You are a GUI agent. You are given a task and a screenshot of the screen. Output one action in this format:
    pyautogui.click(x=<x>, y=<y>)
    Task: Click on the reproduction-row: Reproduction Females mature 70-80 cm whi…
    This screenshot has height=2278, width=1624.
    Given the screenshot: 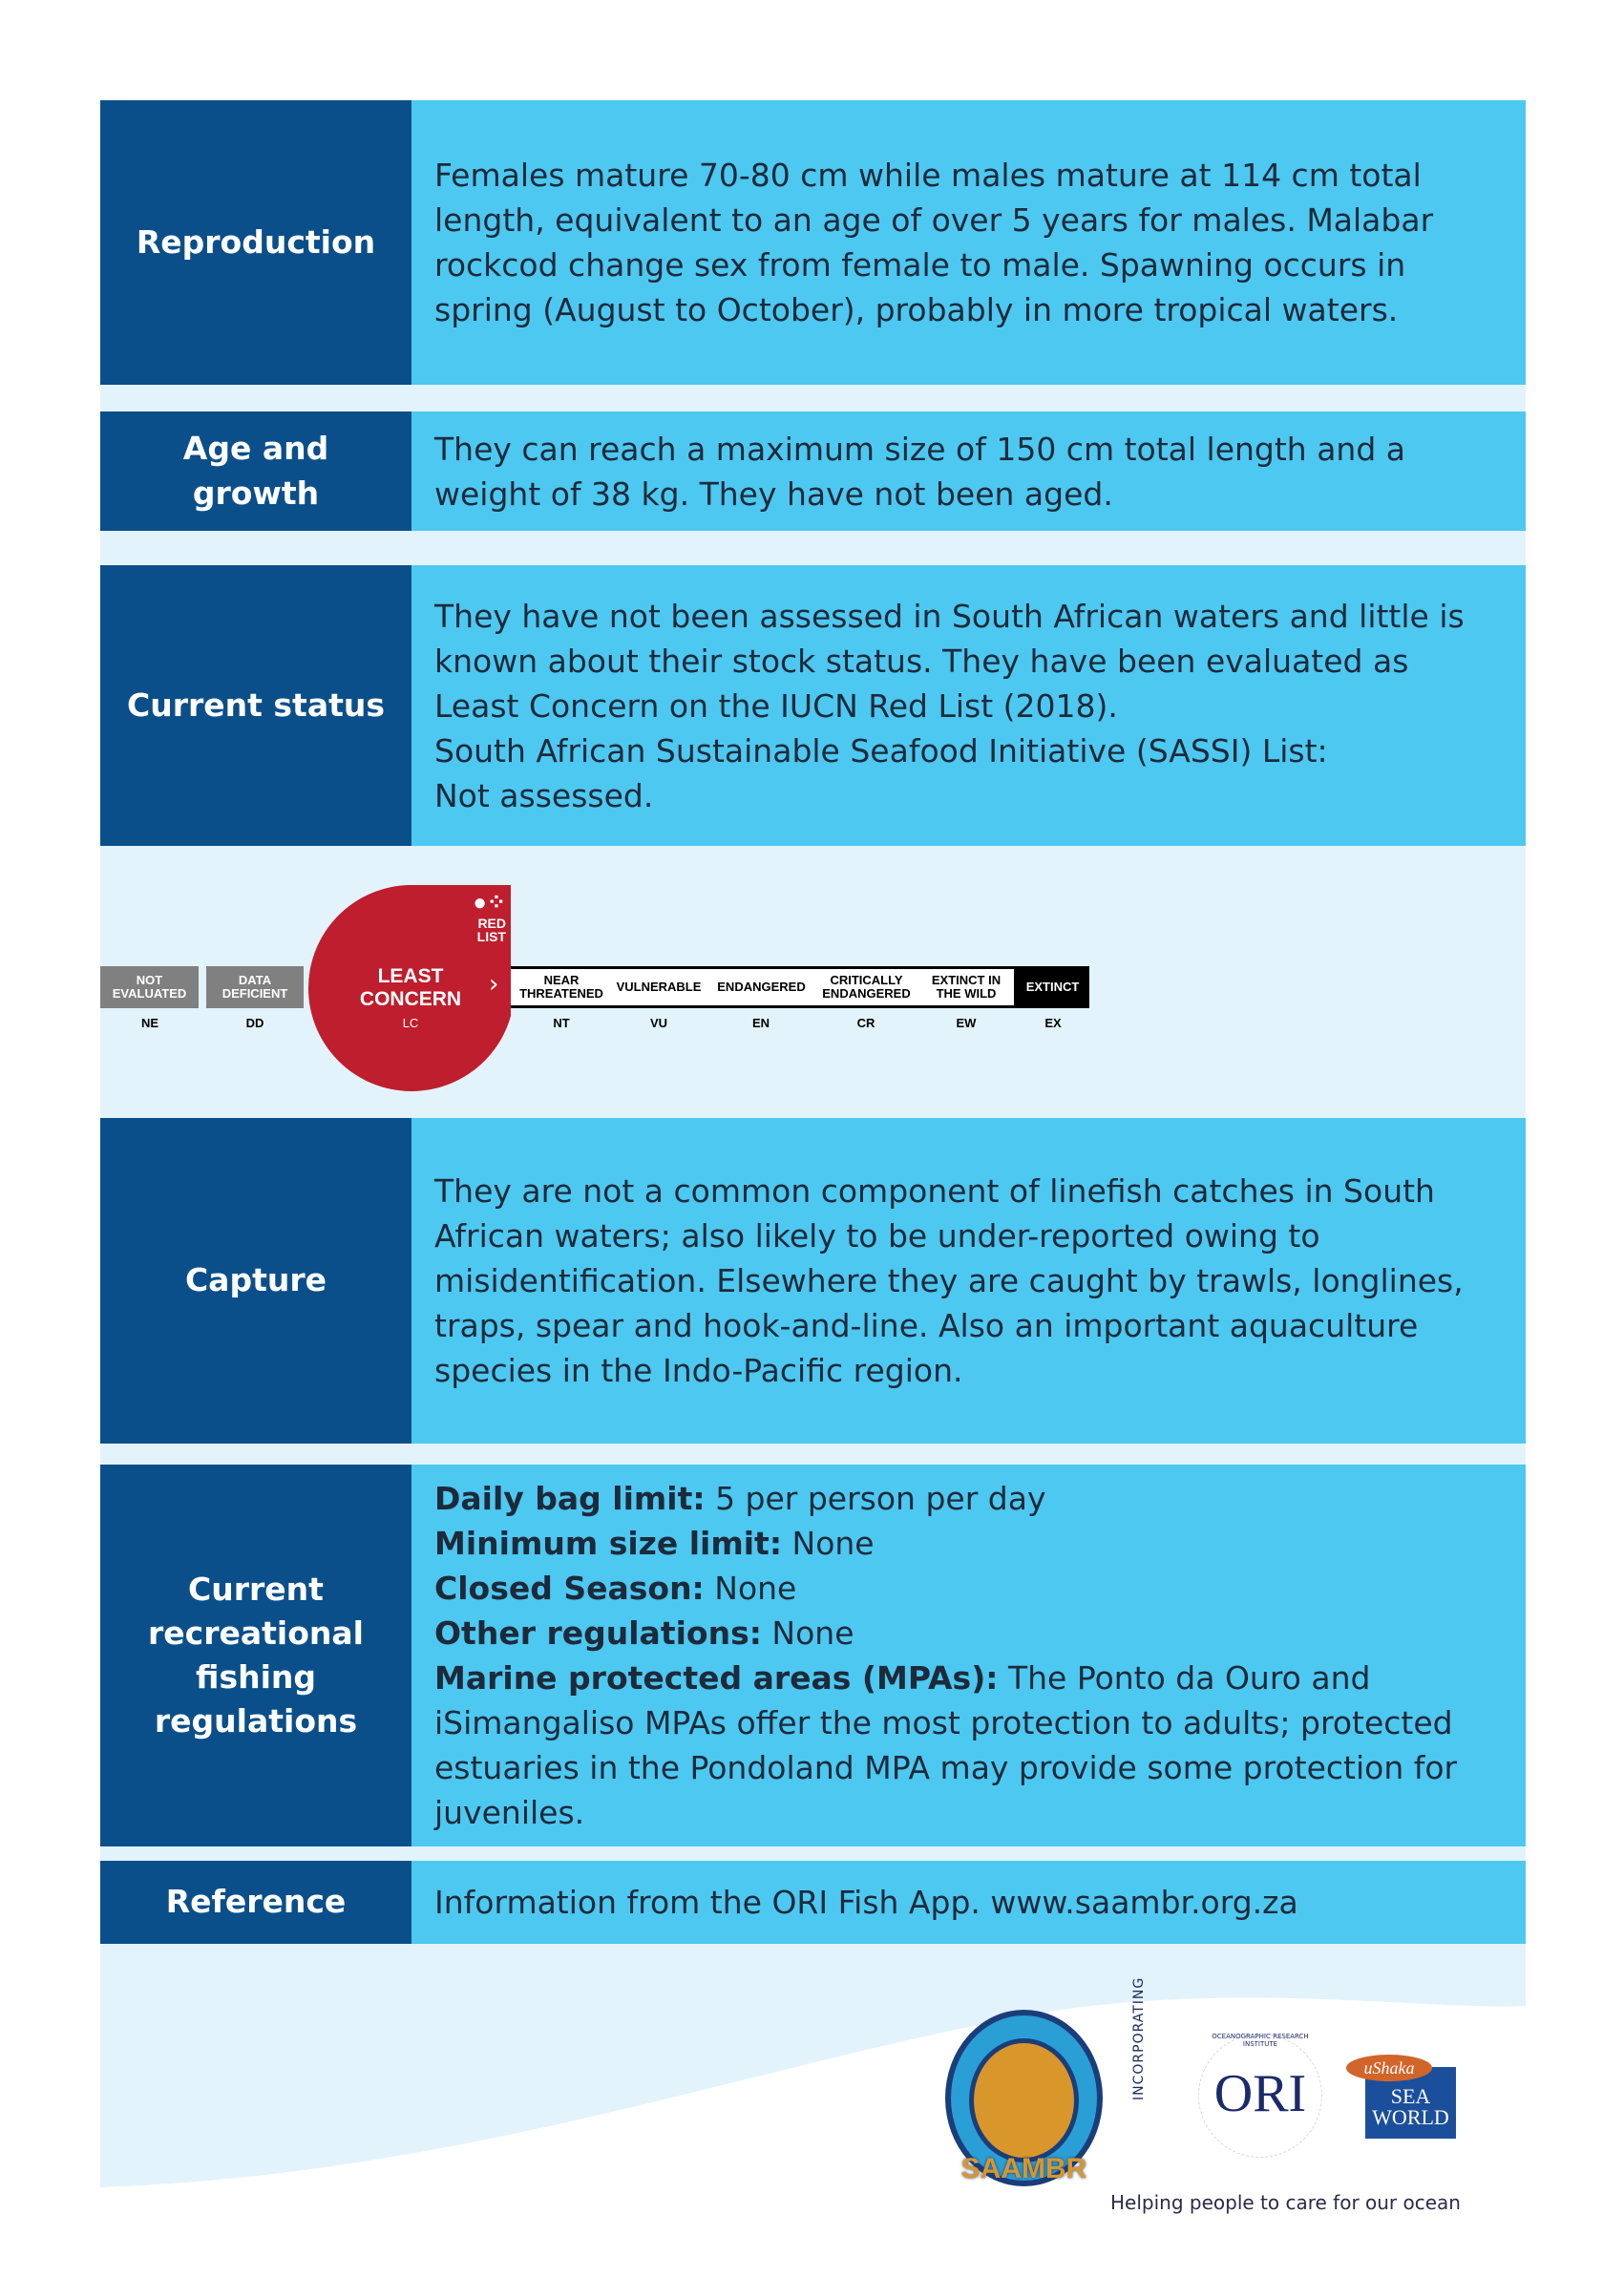 What is the action you would take?
    pyautogui.click(x=813, y=242)
    